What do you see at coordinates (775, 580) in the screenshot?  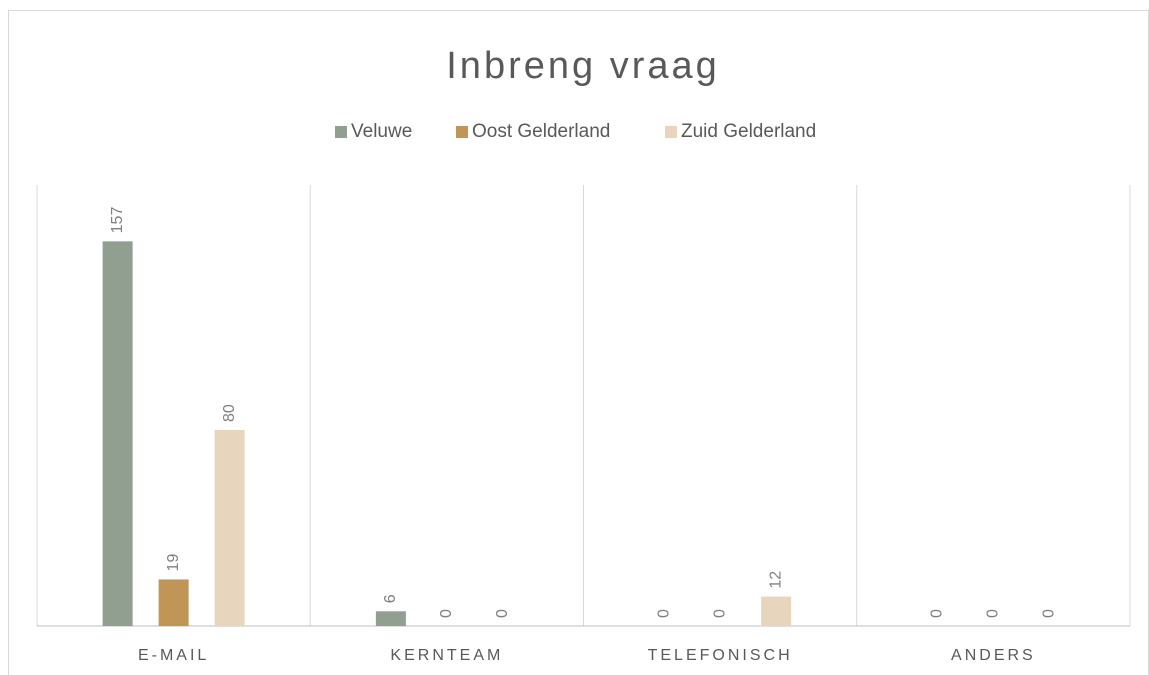 I see `data-label: 12` at bounding box center [775, 580].